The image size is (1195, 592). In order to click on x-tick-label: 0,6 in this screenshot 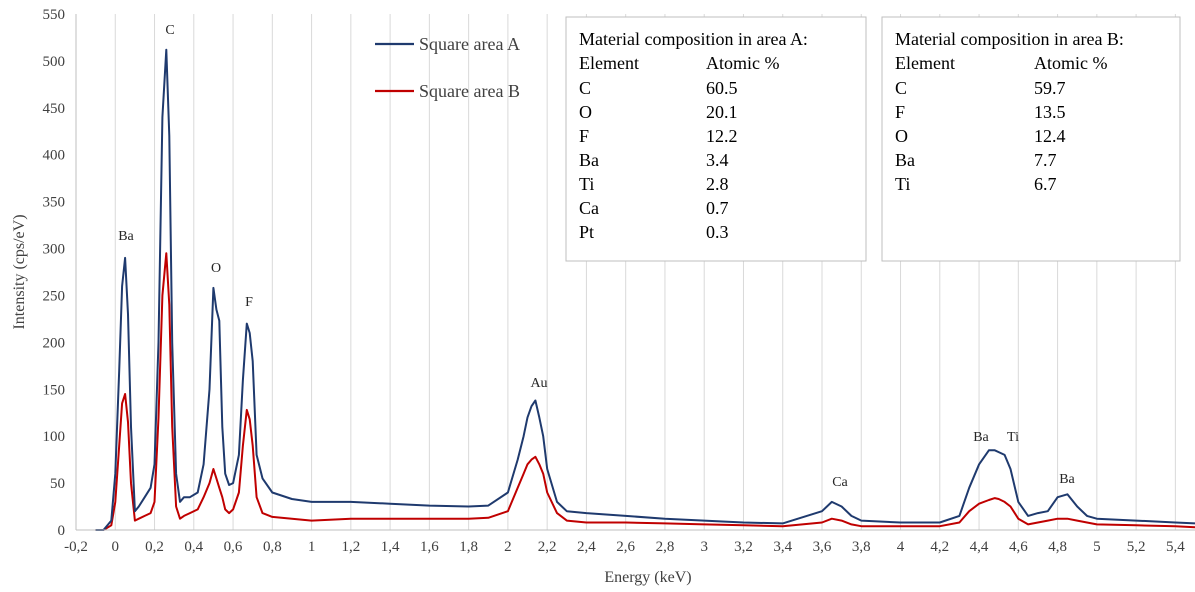, I will do `click(233, 547)`.